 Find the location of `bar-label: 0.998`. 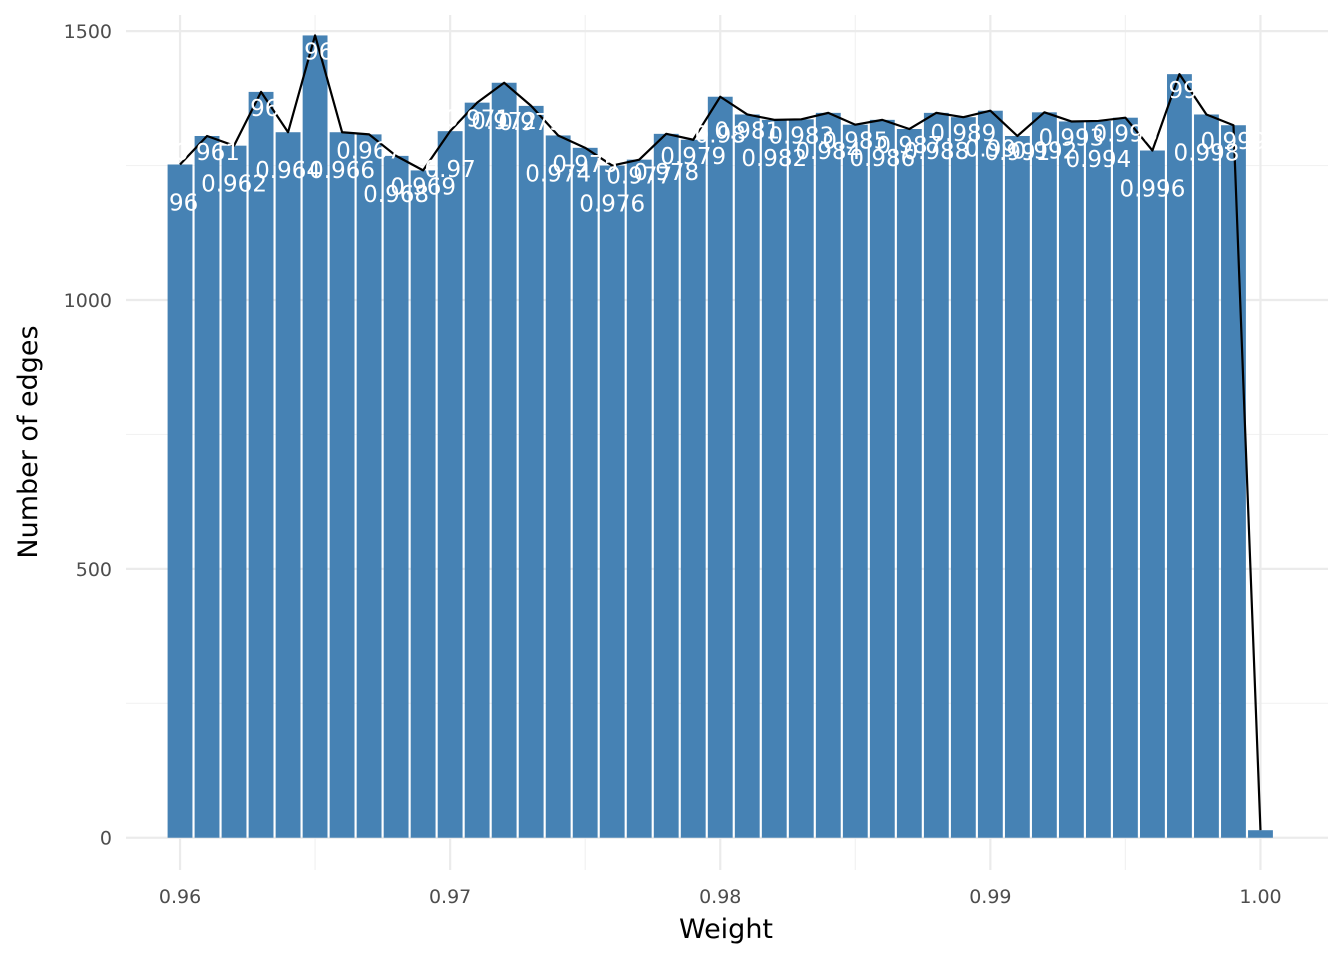

bar-label: 0.998 is located at coordinates (1207, 153).